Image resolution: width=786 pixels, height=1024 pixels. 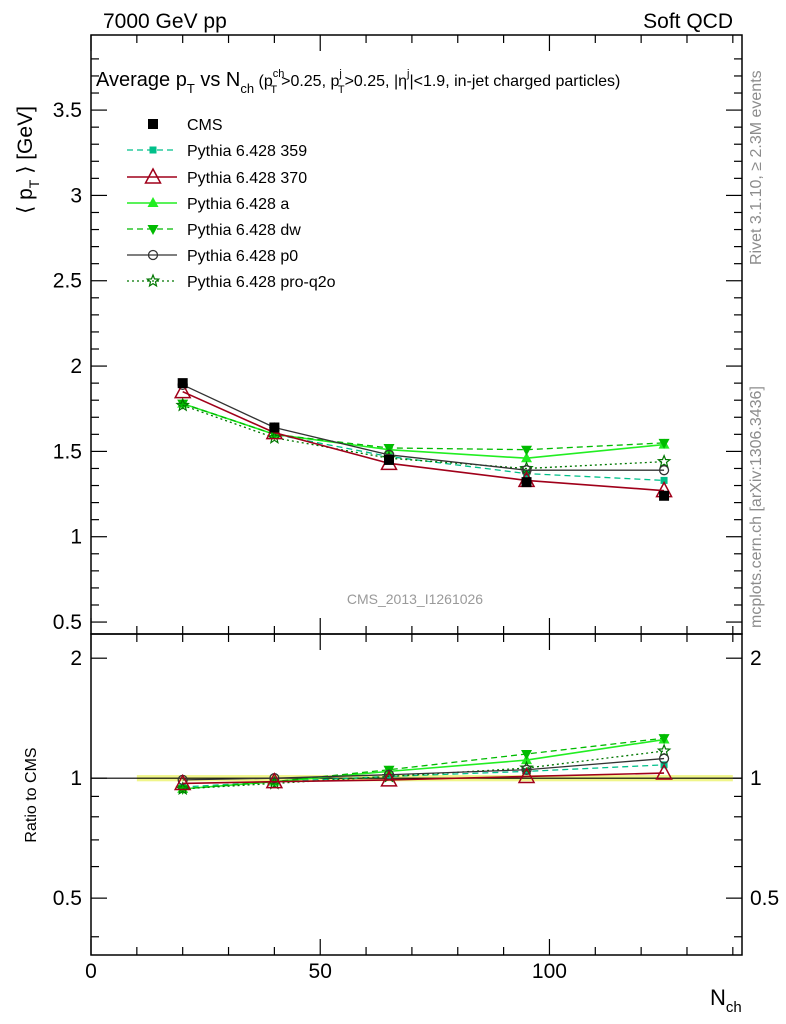 What do you see at coordinates (76, 195) in the screenshot?
I see `y-tick-label: 3` at bounding box center [76, 195].